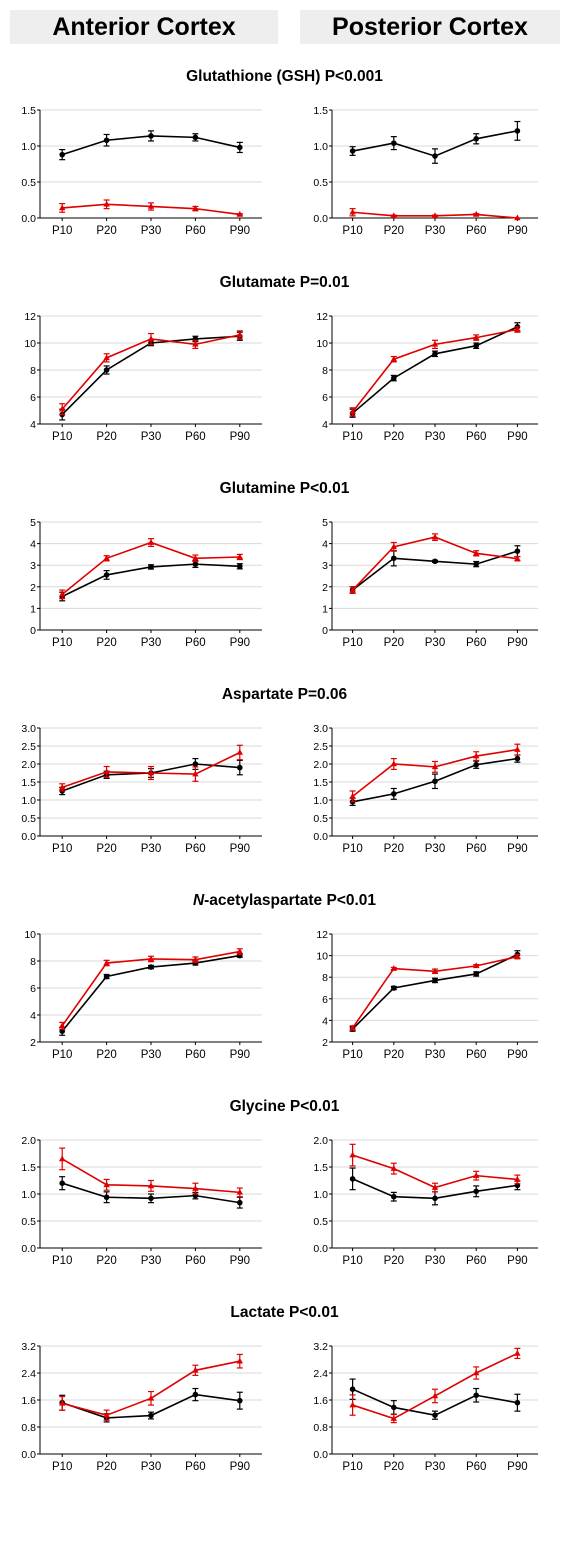 Image resolution: width=569 pixels, height=1543 pixels. What do you see at coordinates (28, 1401) in the screenshot?
I see `y-tick-label: 1.6` at bounding box center [28, 1401].